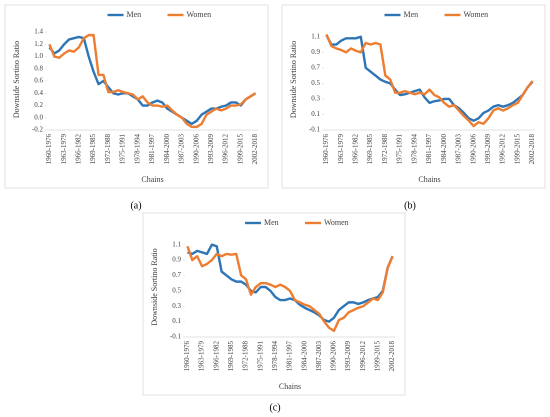 Image resolution: width=550 pixels, height=417 pixels. Describe the element at coordinates (410, 205) in the screenshot. I see `panel-label: (b)` at that location.